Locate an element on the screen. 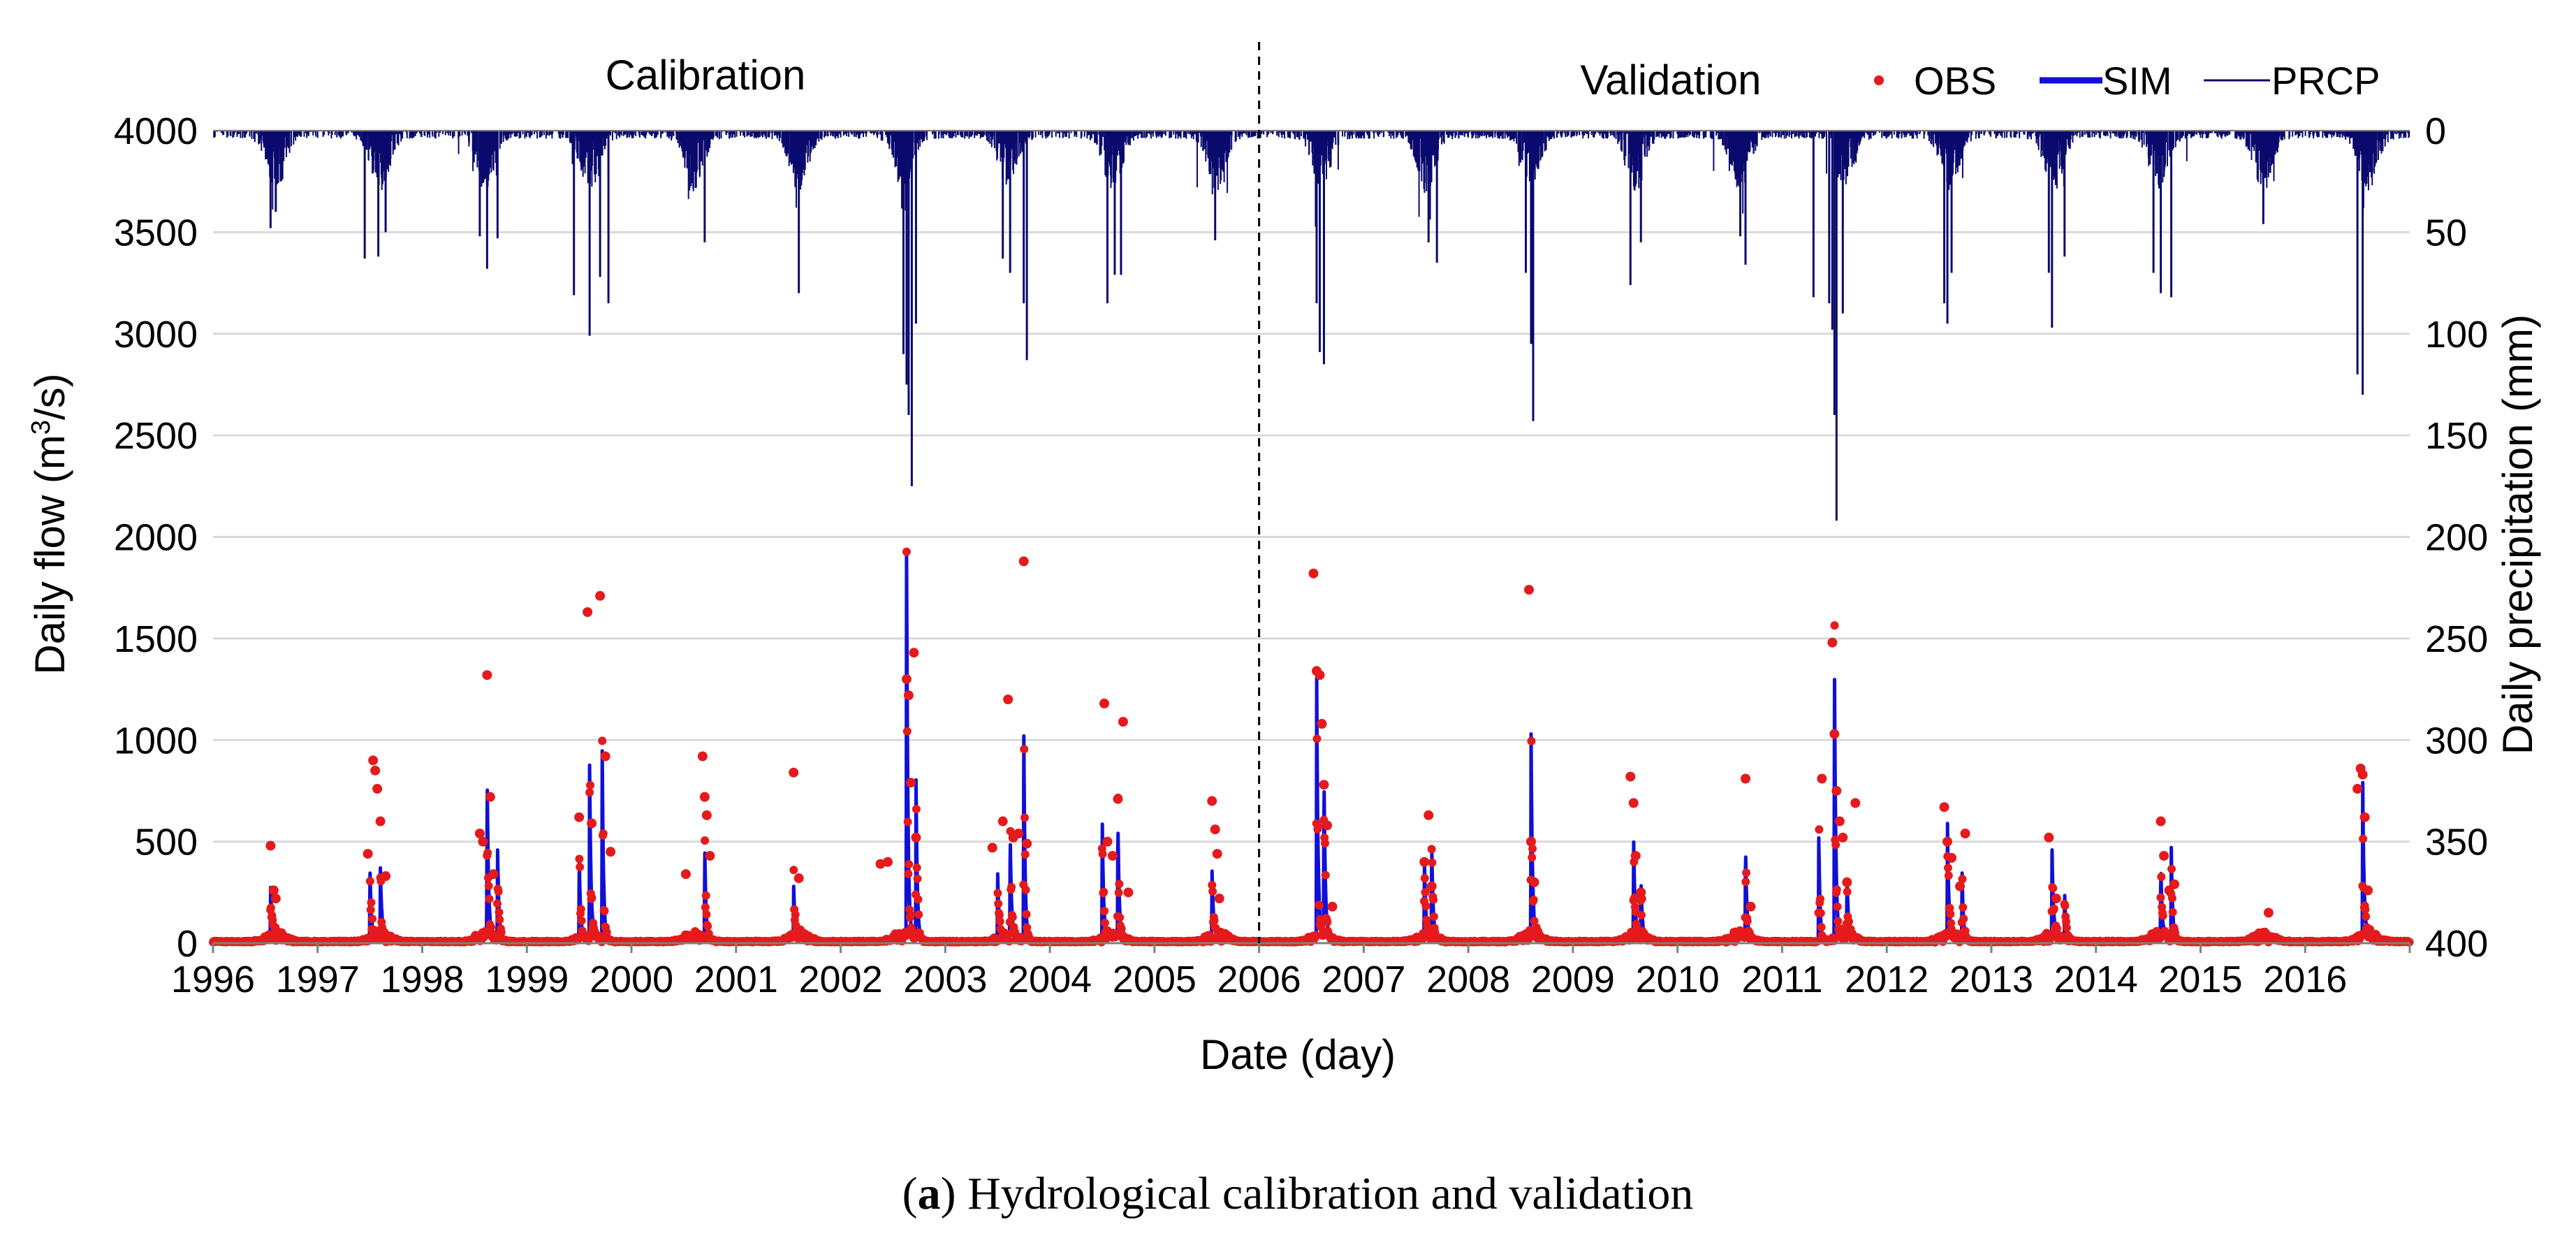 Image resolution: width=2576 pixels, height=1245 pixels. legend-obs-marker is located at coordinates (1879, 80).